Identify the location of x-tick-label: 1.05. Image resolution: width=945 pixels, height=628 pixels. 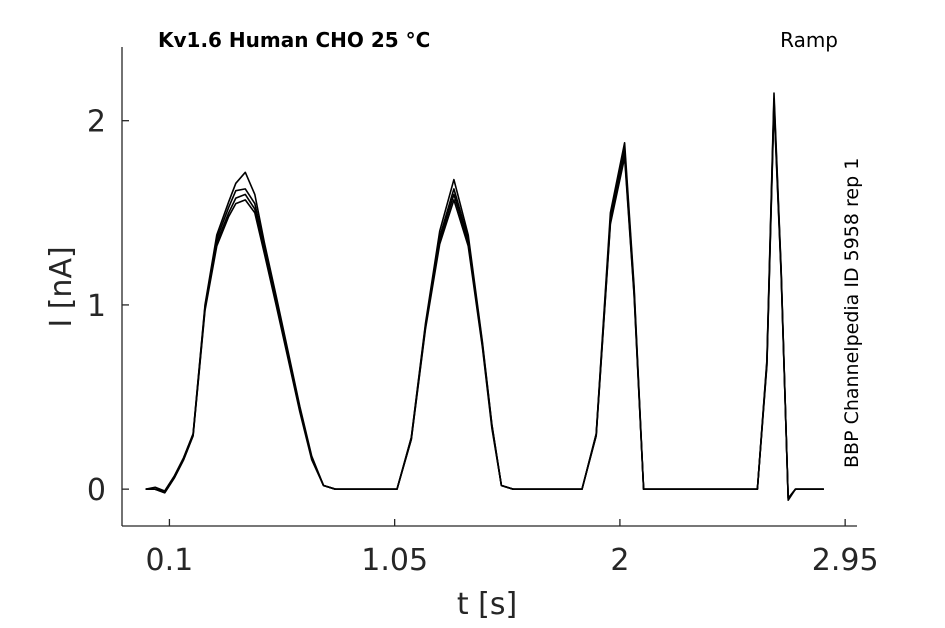
(394, 560).